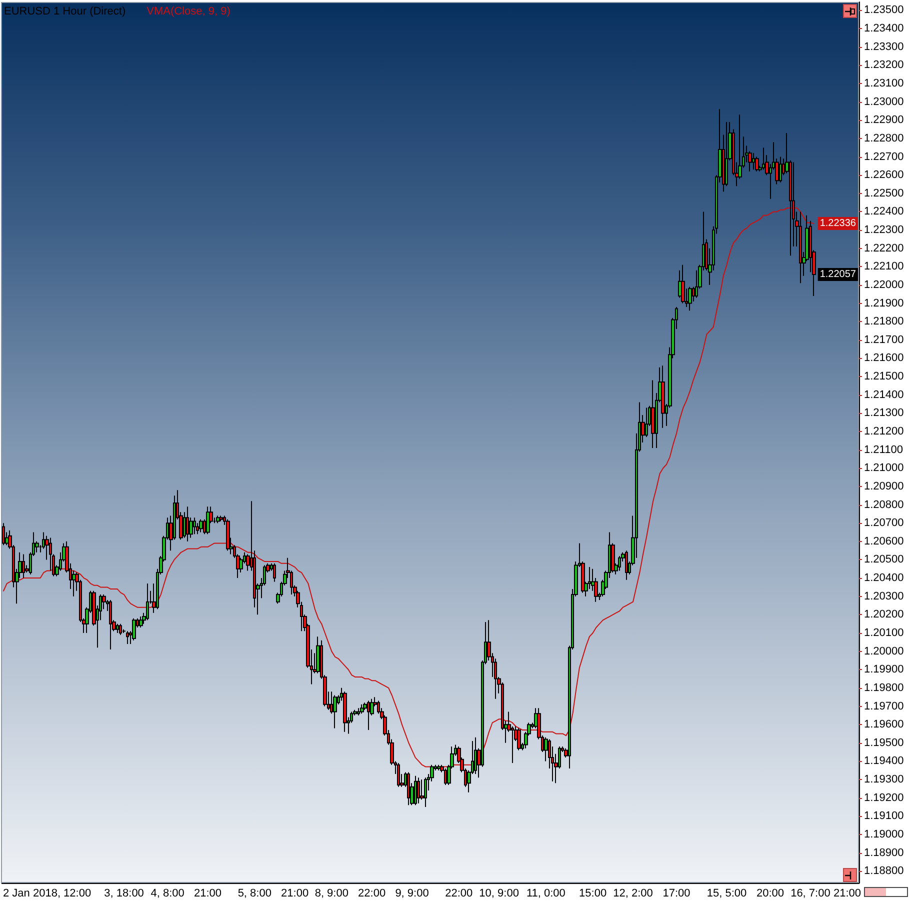 The image size is (912, 901). What do you see at coordinates (838, 274) in the screenshot?
I see `annotation: 1.22057` at bounding box center [838, 274].